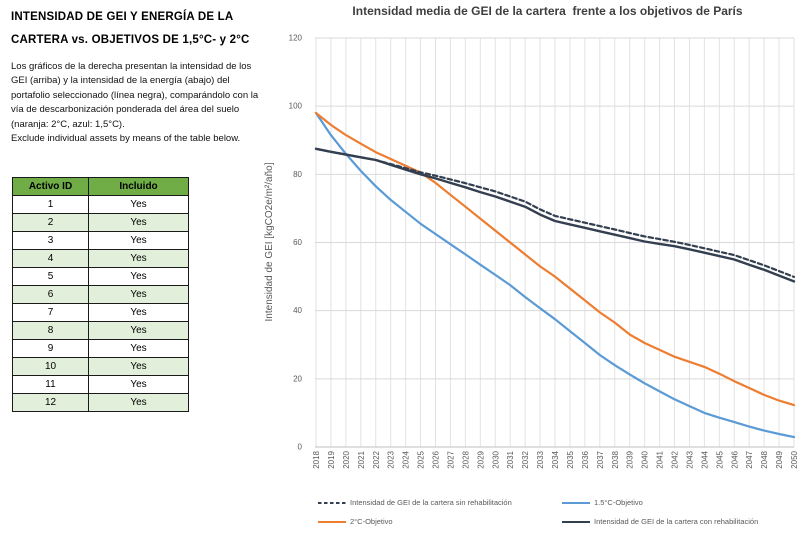  What do you see at coordinates (660, 459) in the screenshot?
I see `svg-text: 2041` at bounding box center [660, 459].